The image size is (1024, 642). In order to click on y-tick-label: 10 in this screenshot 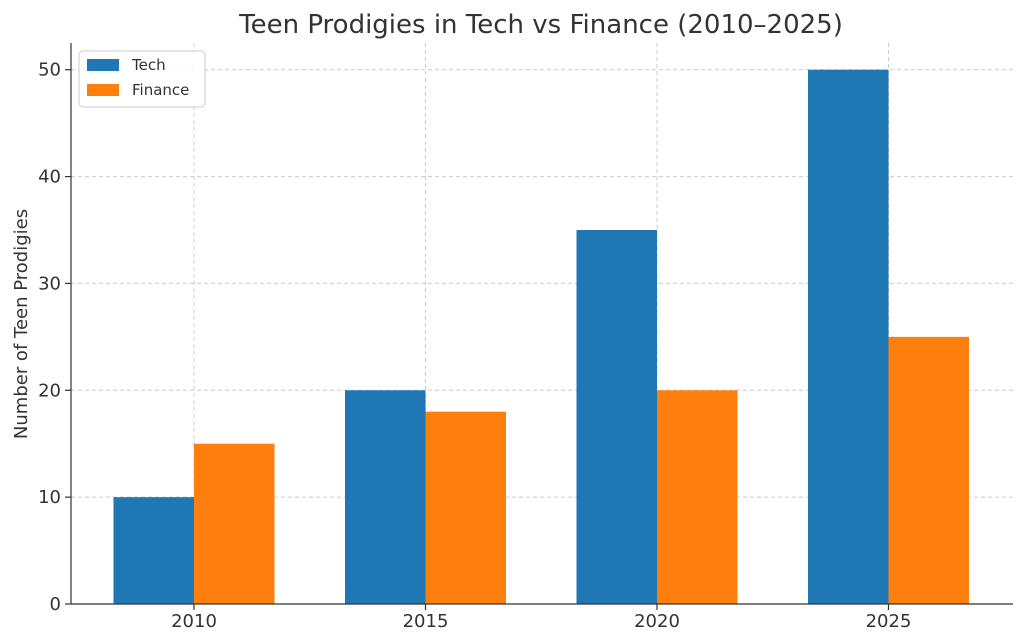, I will do `click(49, 497)`.